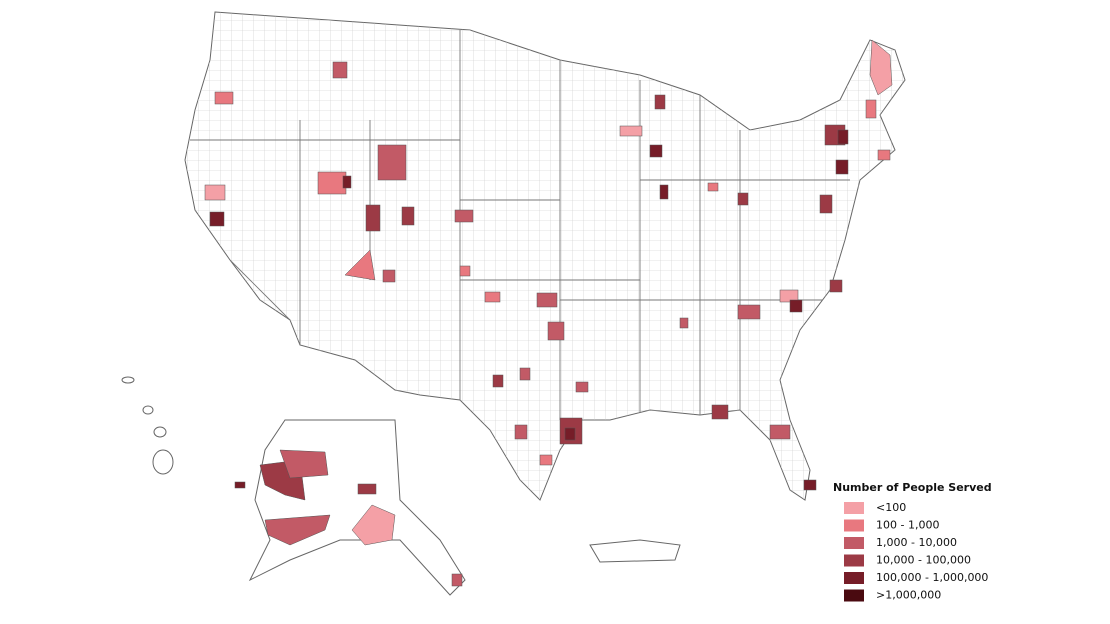 This screenshot has height=624, width=1110. I want to click on legend-label: >1,000,000, so click(908, 595).